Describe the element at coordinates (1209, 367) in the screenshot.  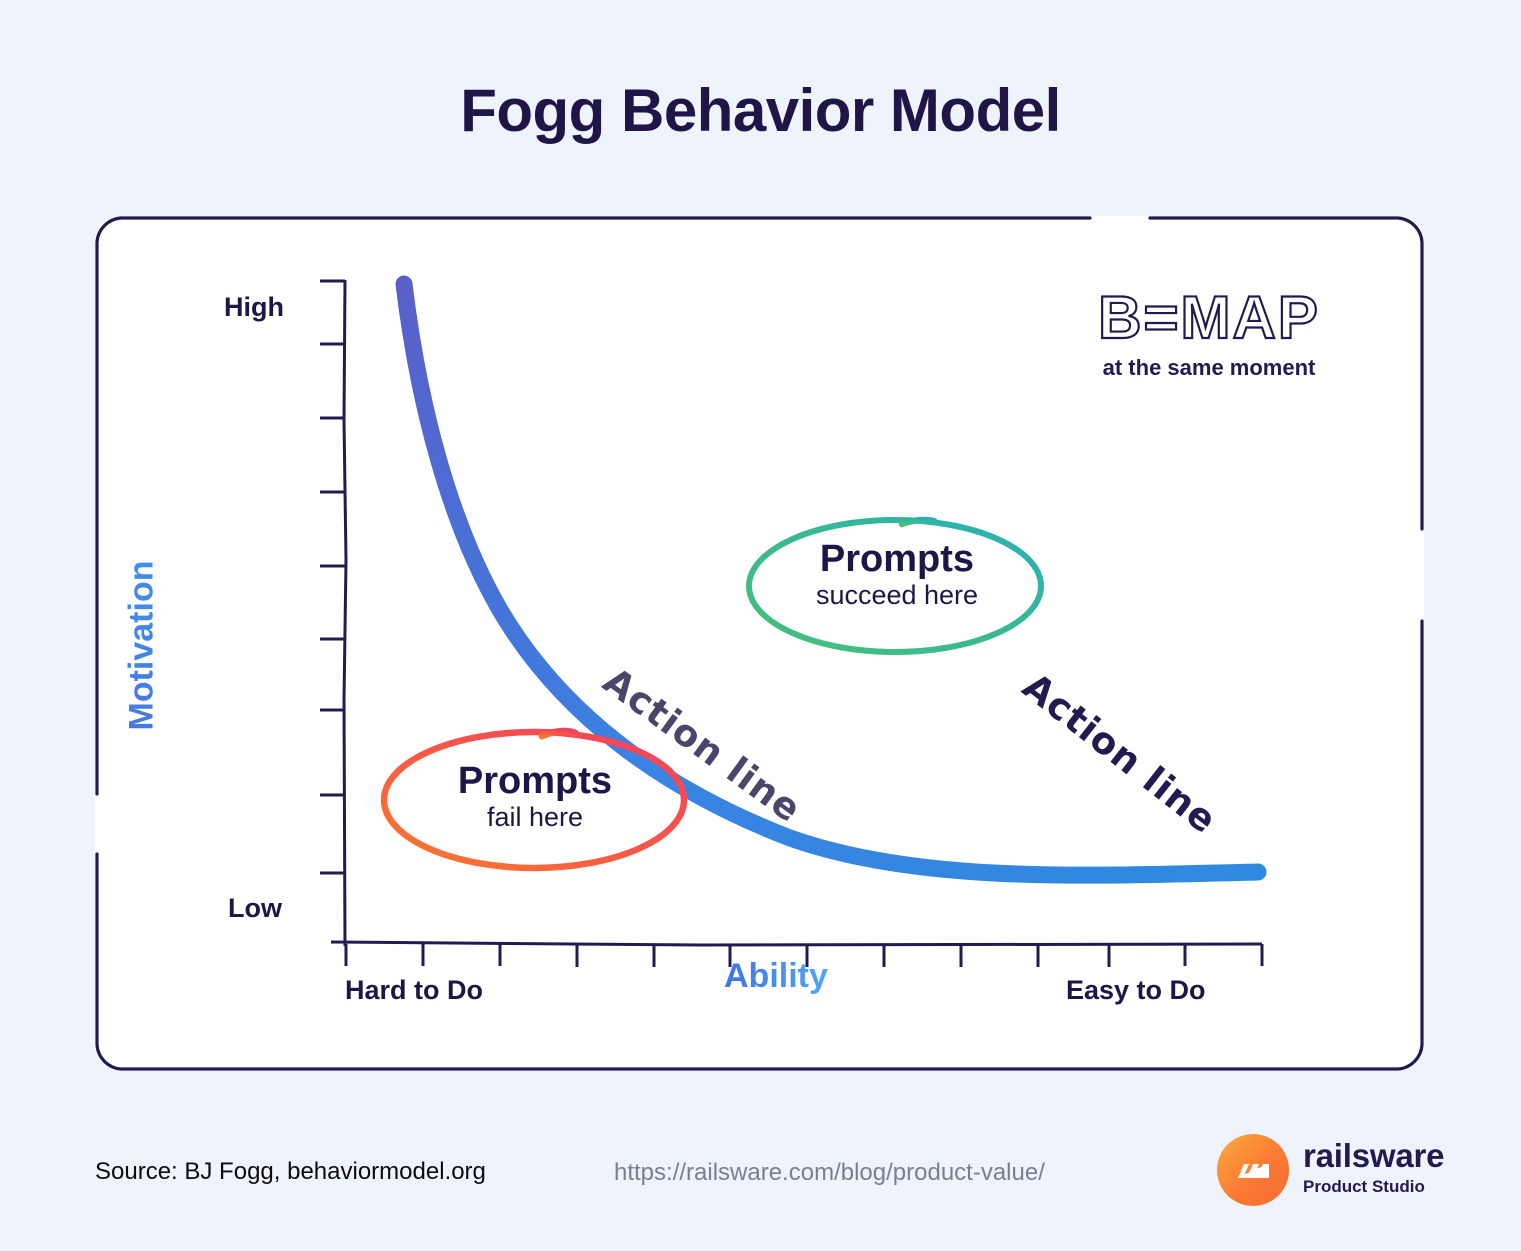
I see `bmap-subtitle: at the same moment` at that location.